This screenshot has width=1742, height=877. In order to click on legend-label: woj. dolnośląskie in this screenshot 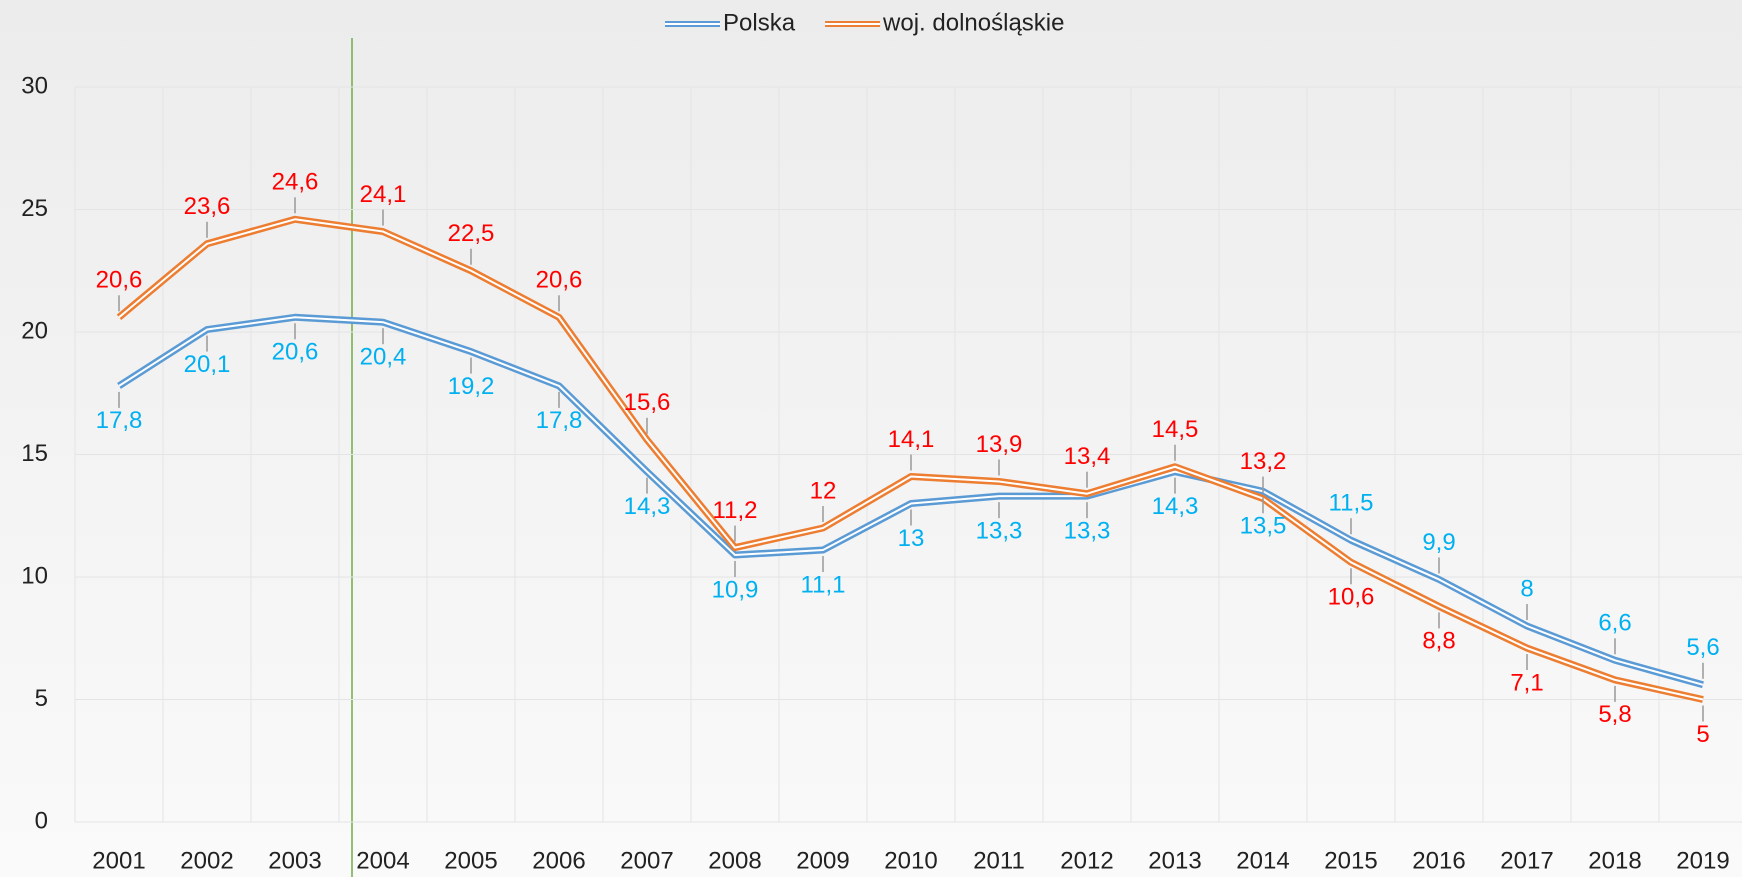, I will do `click(973, 22)`.